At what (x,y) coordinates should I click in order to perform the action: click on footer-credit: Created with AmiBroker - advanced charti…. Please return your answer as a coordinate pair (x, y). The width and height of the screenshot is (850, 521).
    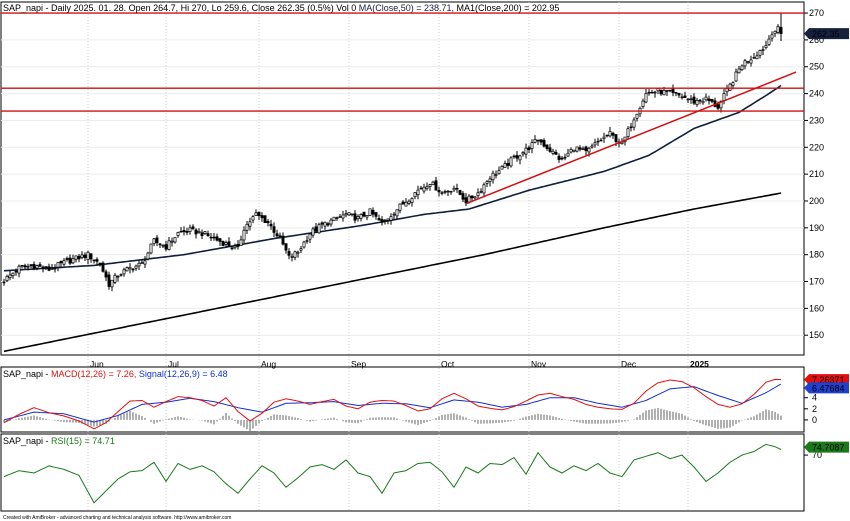
    Looking at the image, I should click on (117, 518).